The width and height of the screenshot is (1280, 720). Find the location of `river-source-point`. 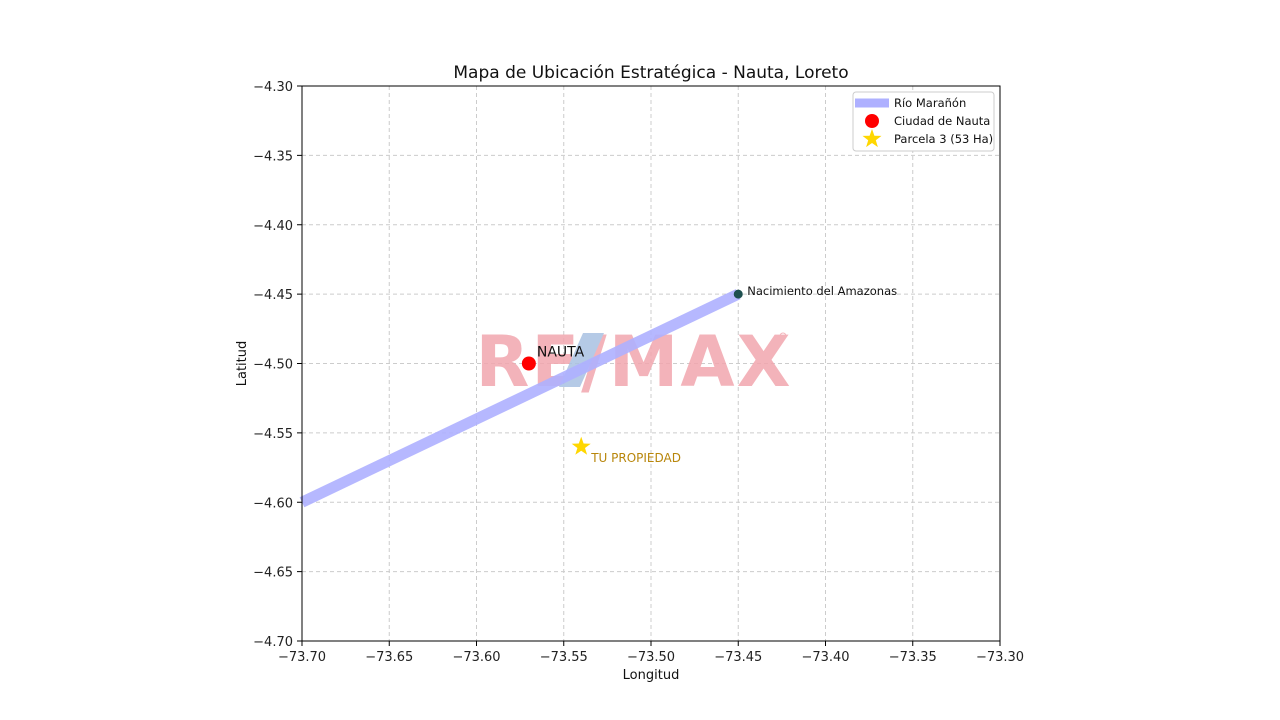

river-source-point is located at coordinates (738, 294).